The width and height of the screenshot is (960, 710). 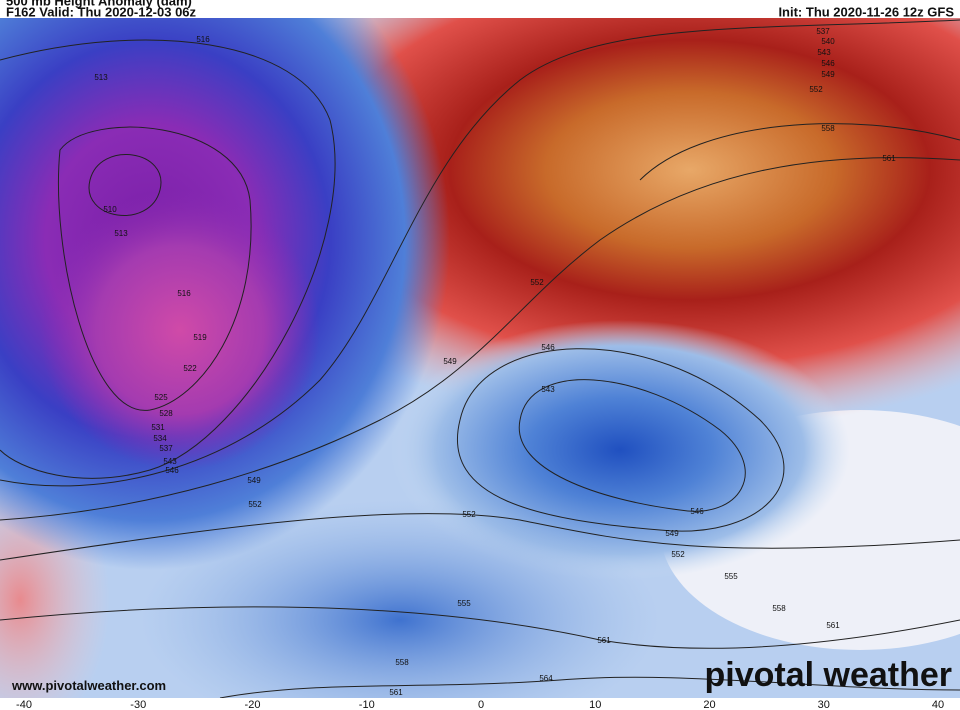 I want to click on longitude-label: -10, so click(x=367, y=704).